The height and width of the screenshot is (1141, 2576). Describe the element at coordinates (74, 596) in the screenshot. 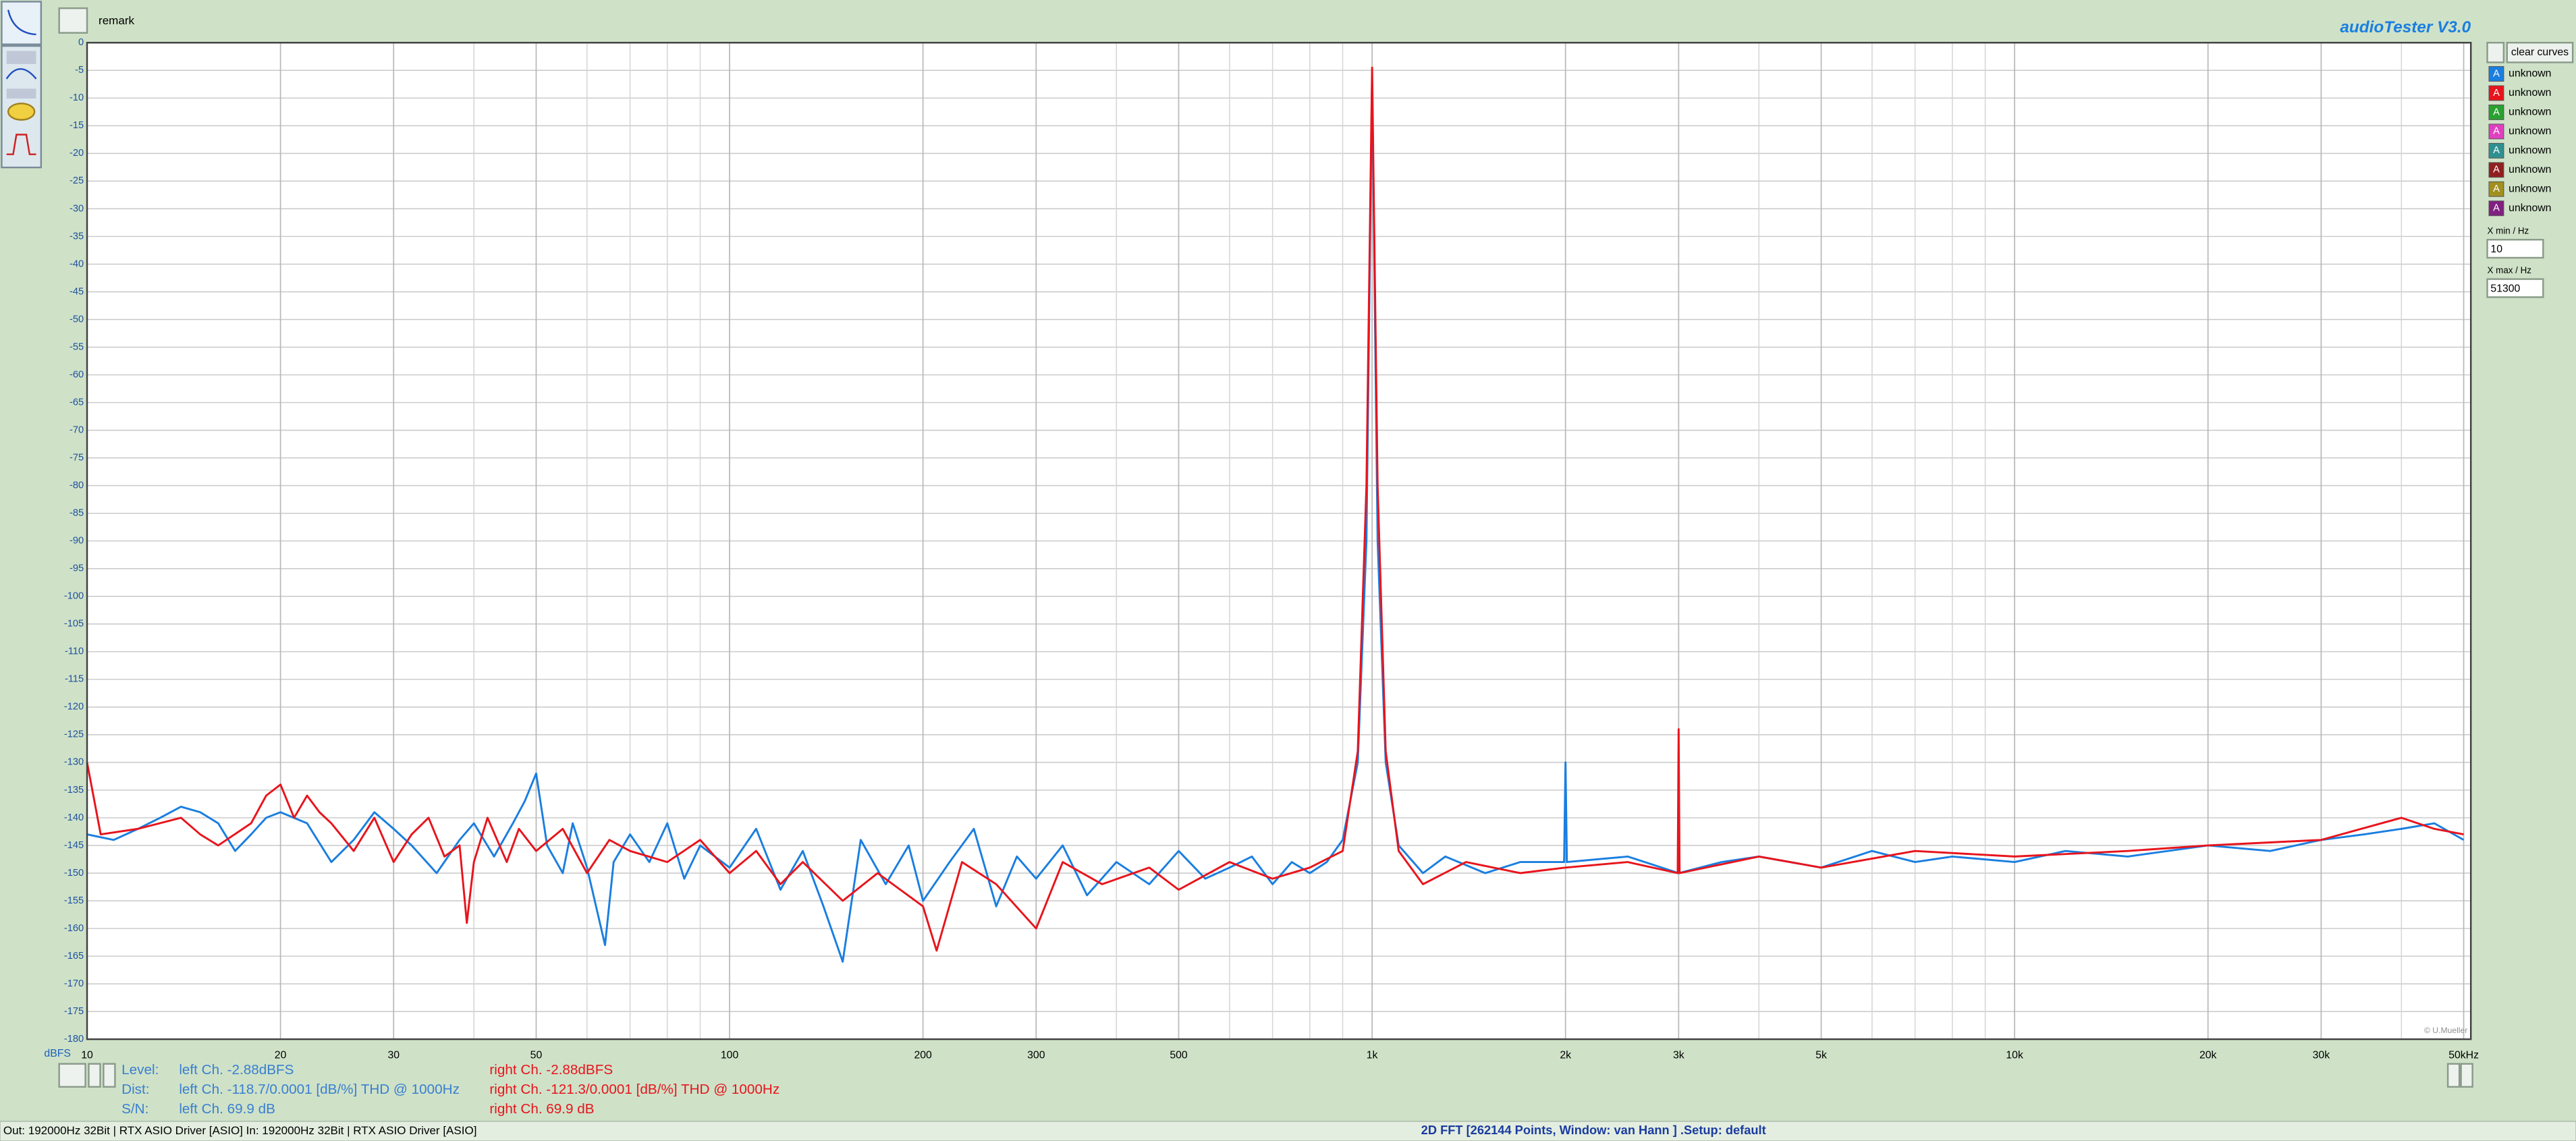

I see `y-tick-label: -100` at that location.